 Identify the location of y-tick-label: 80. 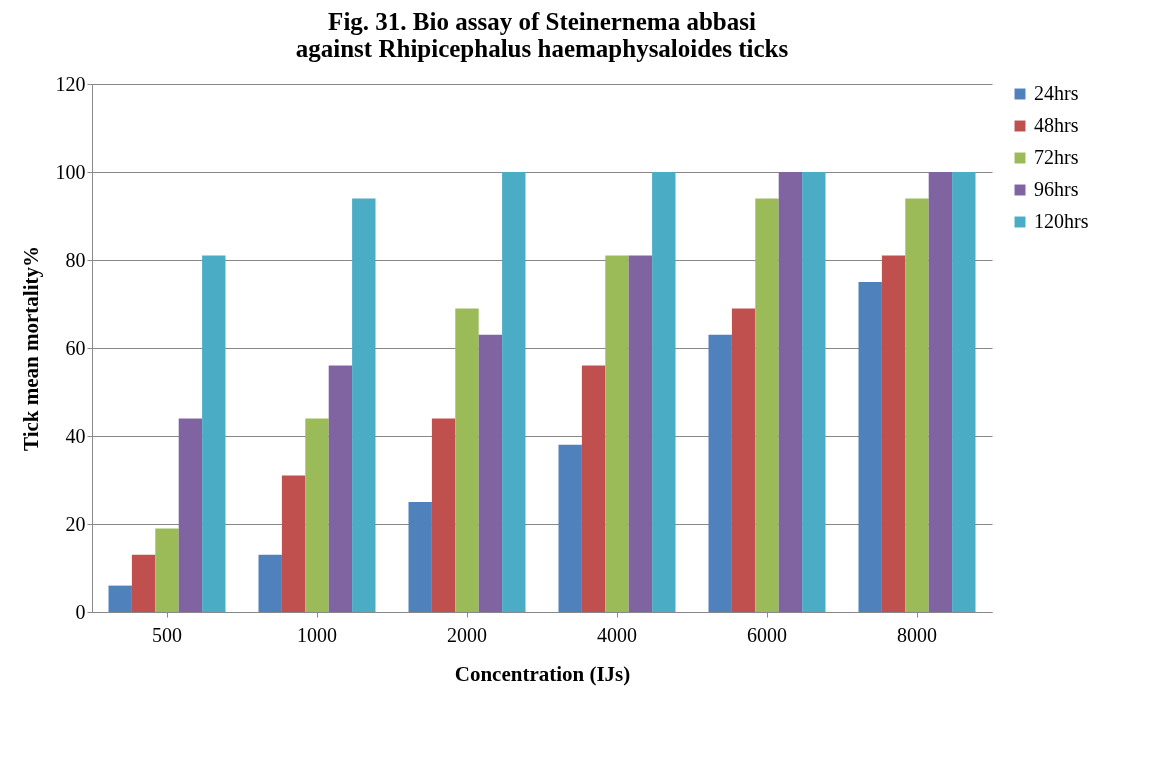
(75, 259).